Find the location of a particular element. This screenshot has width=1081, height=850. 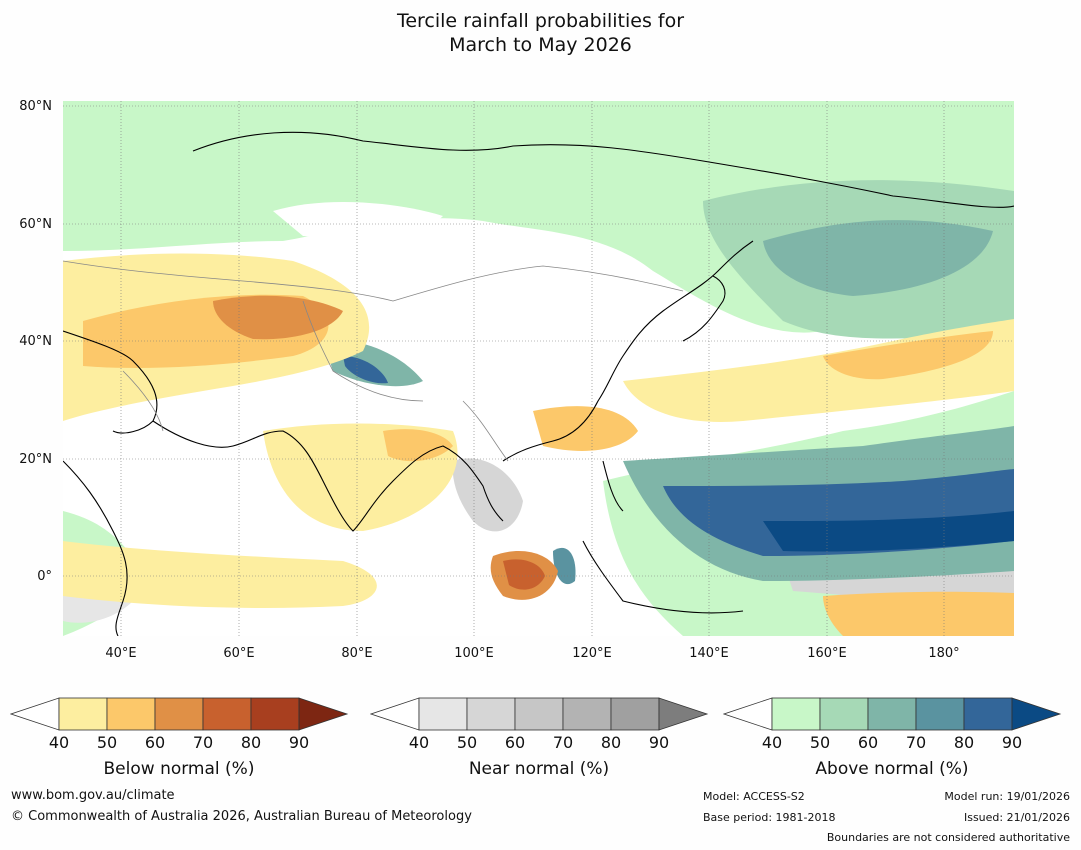

lat-label-20n: 20°N is located at coordinates (35, 459).